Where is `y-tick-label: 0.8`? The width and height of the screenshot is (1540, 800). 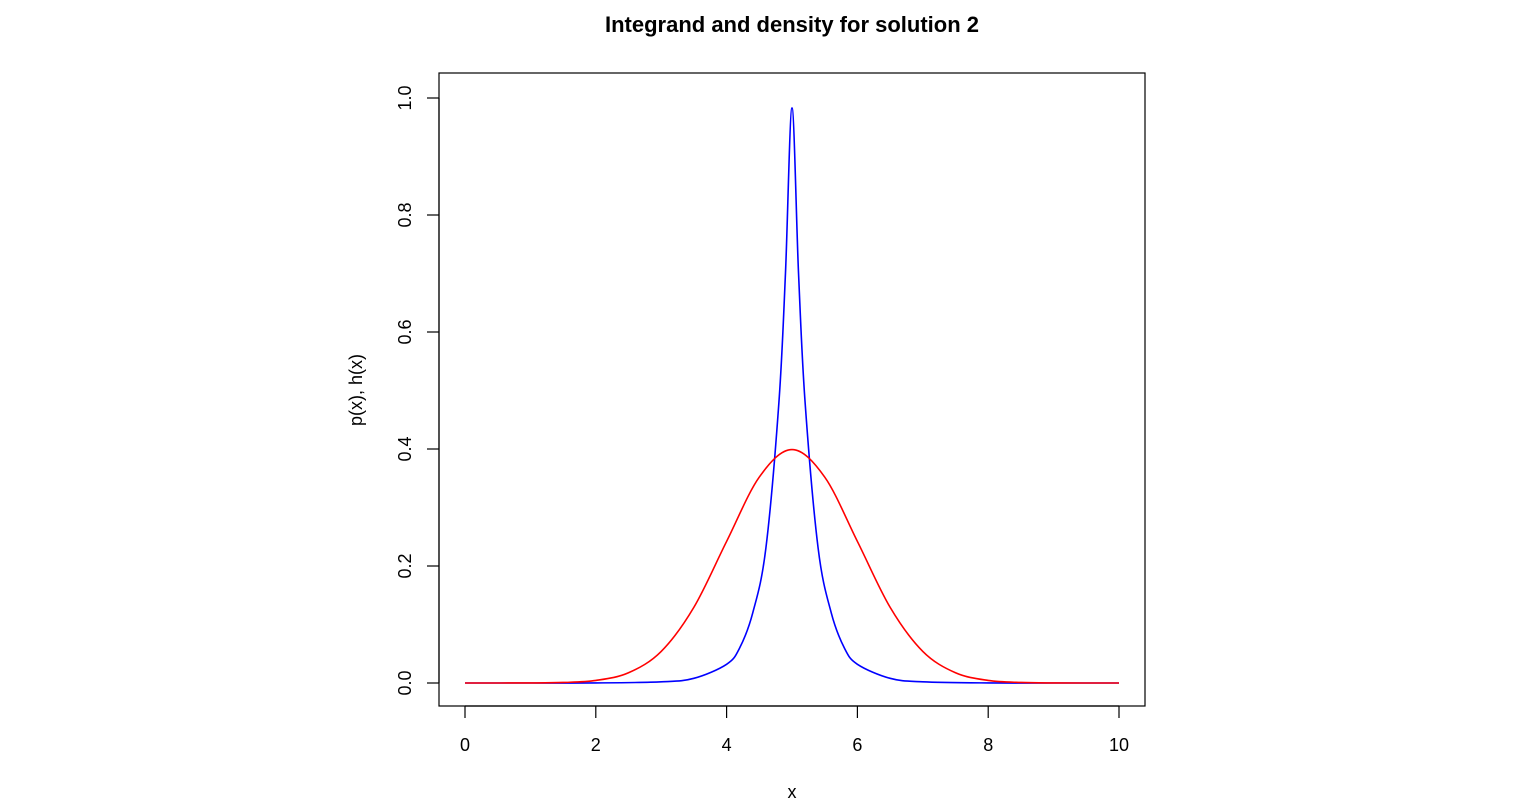 y-tick-label: 0.8 is located at coordinates (405, 214).